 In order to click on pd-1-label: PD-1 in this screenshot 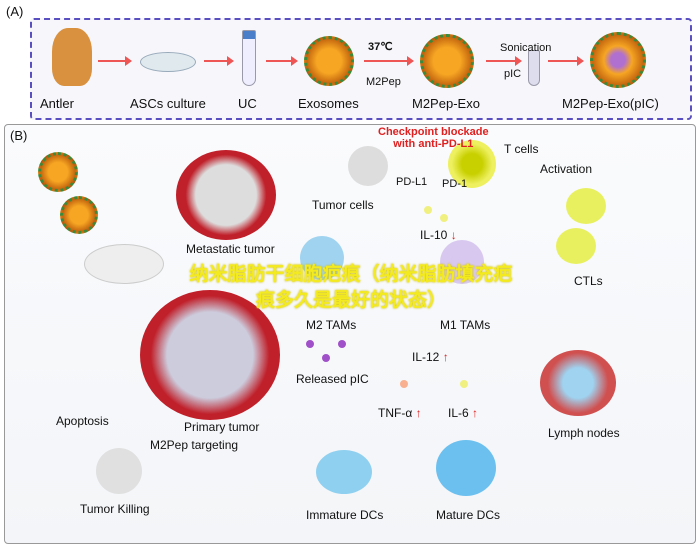, I will do `click(455, 184)`.